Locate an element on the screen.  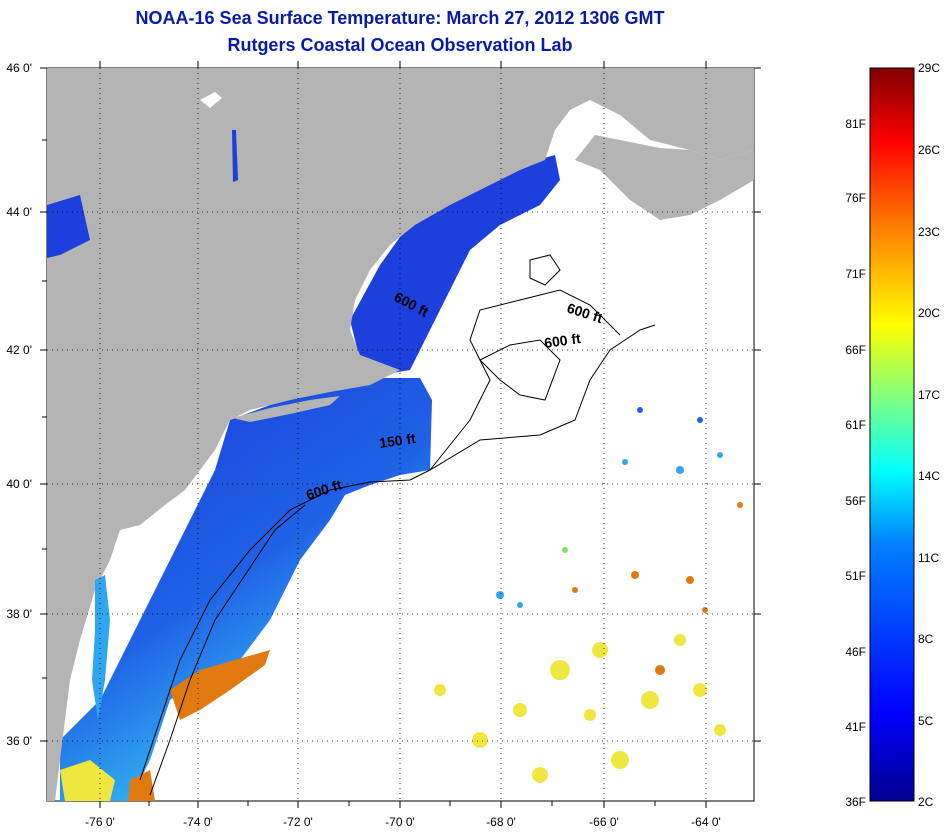
offshore-sst-patches is located at coordinates (588, 595).